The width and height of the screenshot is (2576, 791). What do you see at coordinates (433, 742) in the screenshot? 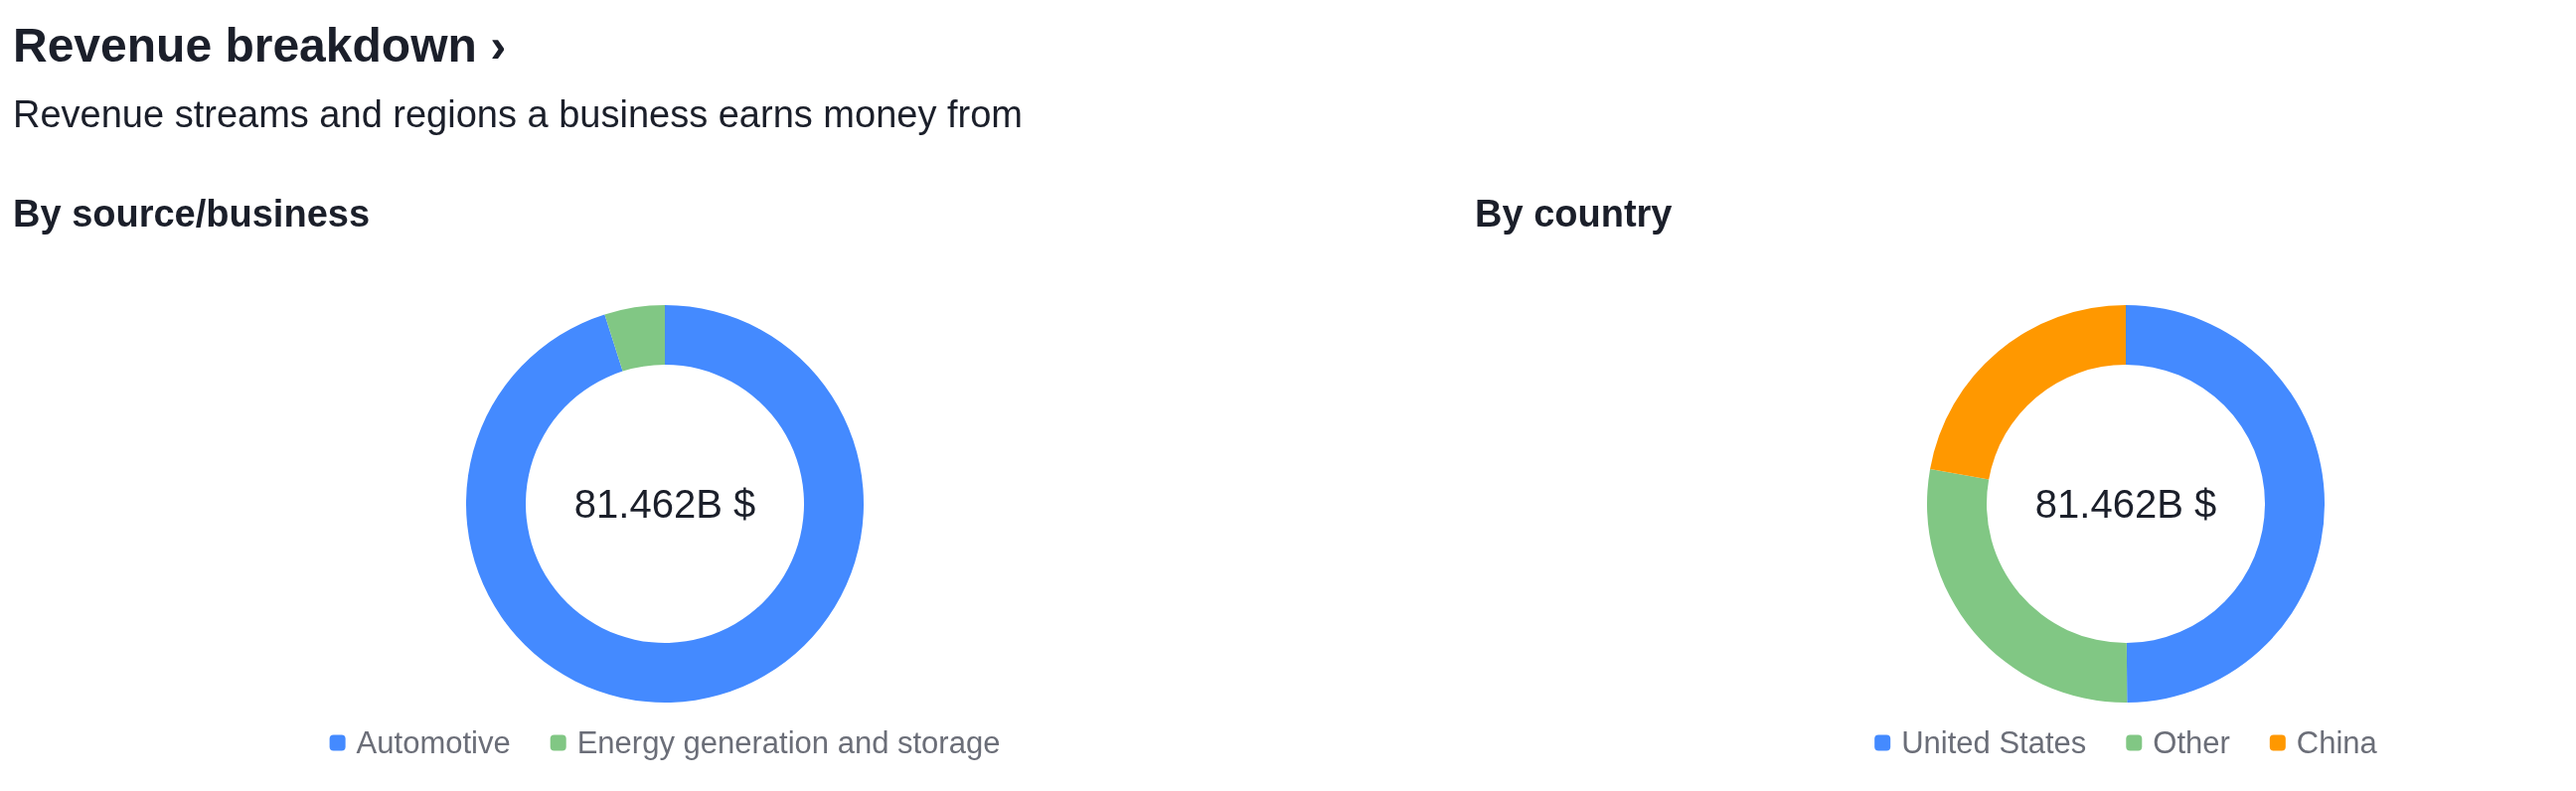
I see `legend-label: Automotive` at bounding box center [433, 742].